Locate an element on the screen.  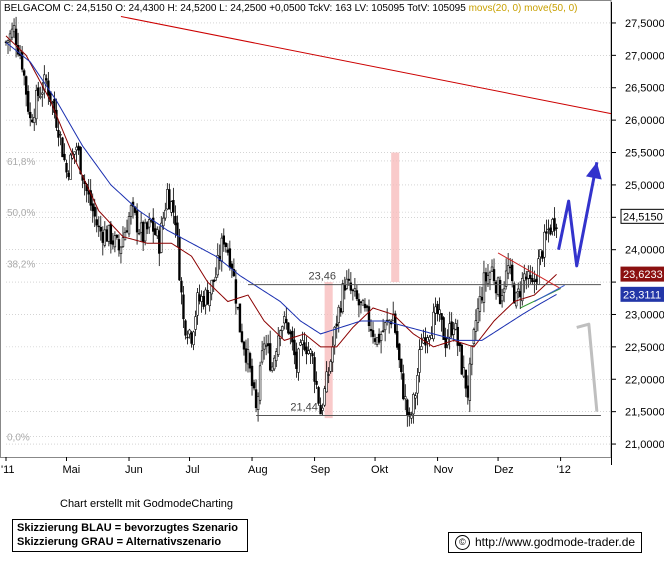
header-field: L: 24,2500 is located at coordinates (244, 8).